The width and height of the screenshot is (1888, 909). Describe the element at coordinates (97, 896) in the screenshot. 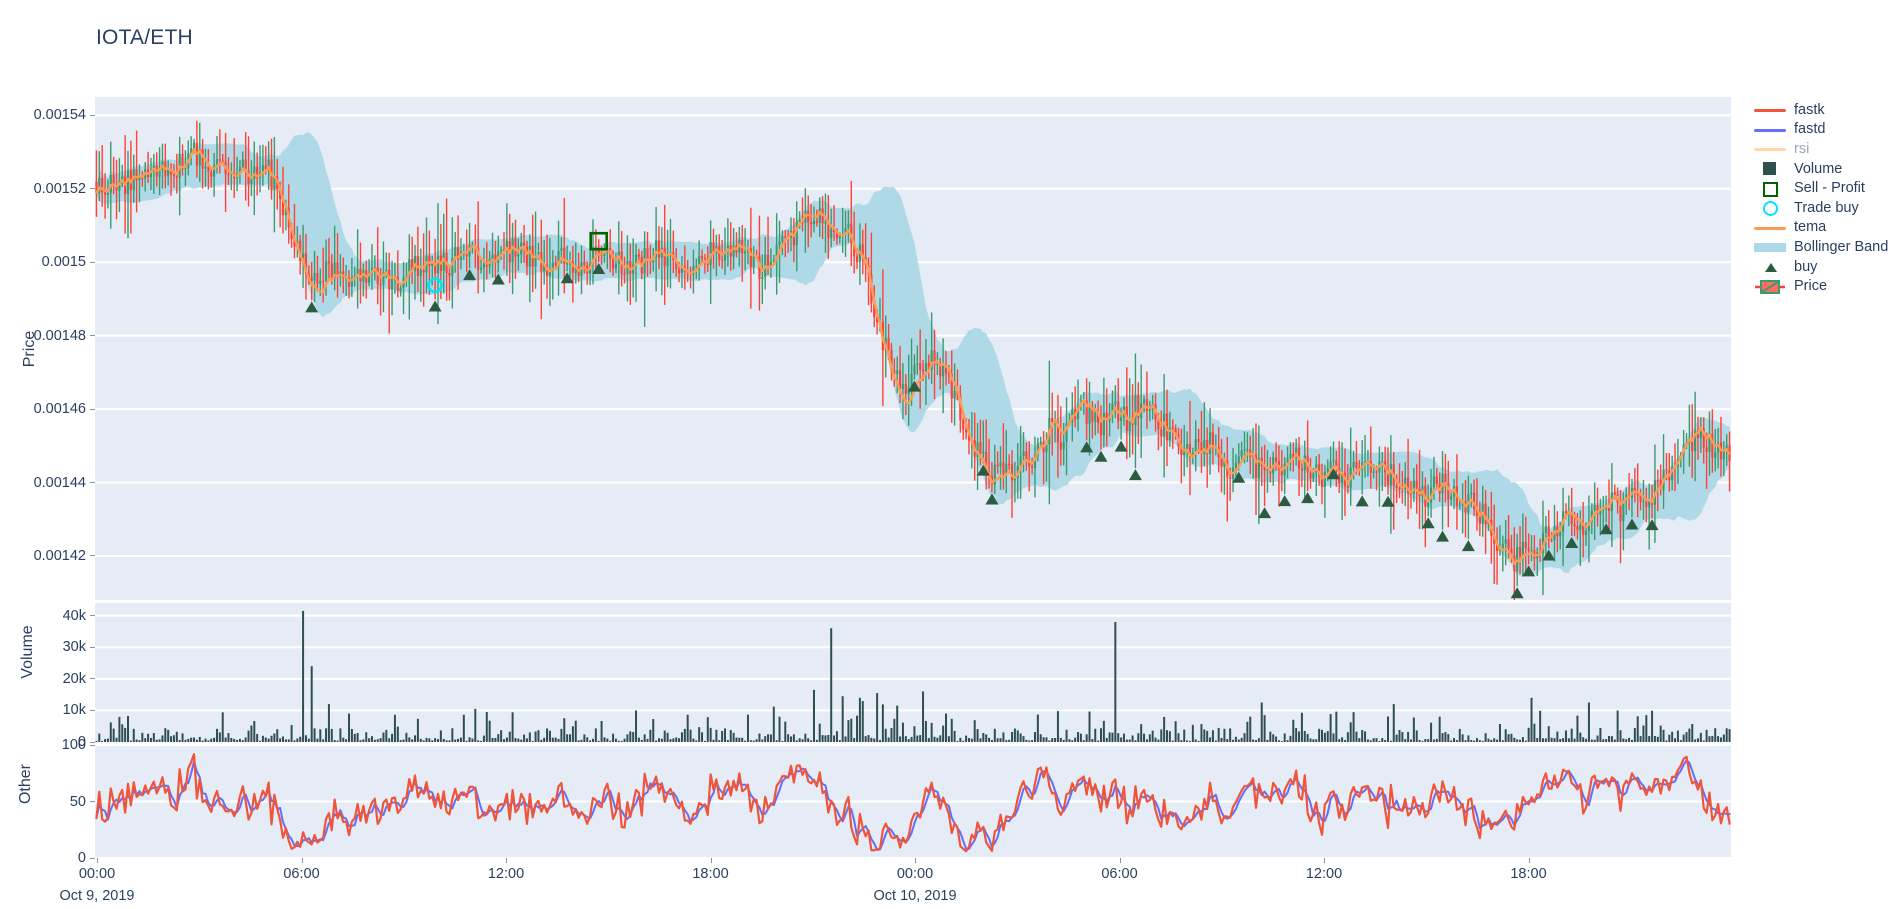

I see `x-tick-date: Oct 9, 2019` at that location.